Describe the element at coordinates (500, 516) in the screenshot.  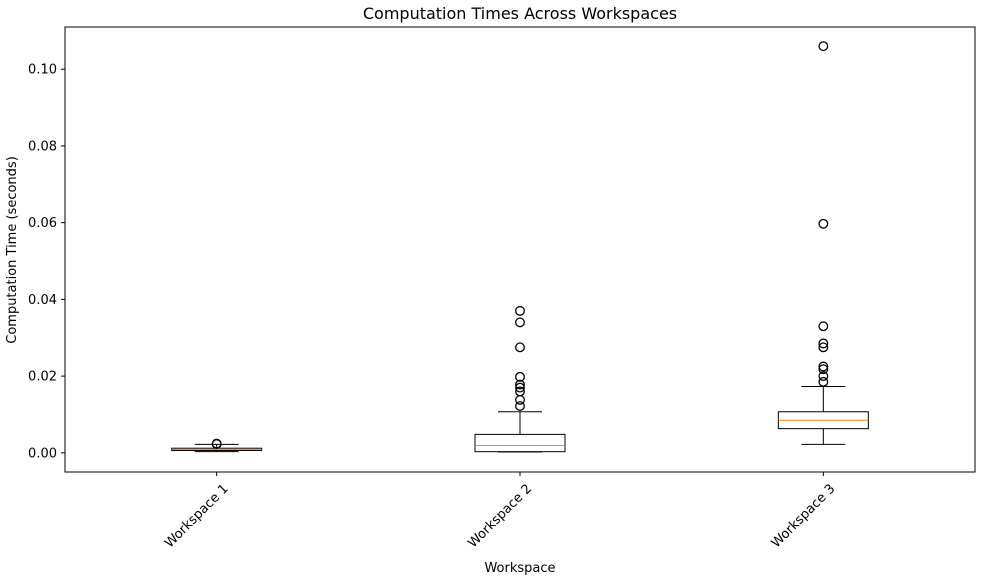
I see `x-tick-label: Workspace 2` at that location.